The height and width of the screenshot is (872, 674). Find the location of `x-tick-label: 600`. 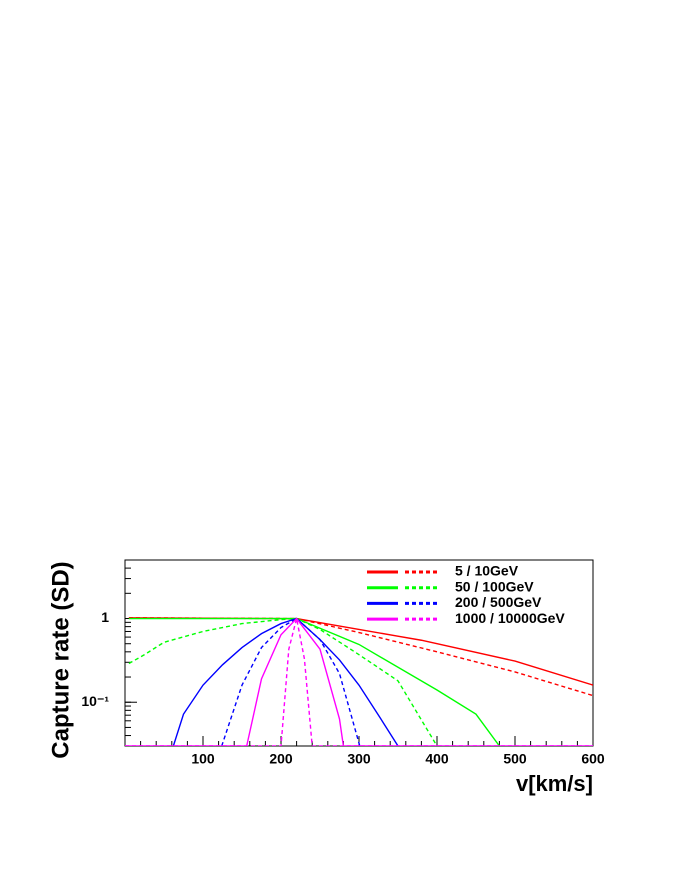

x-tick-label: 600 is located at coordinates (593, 759).